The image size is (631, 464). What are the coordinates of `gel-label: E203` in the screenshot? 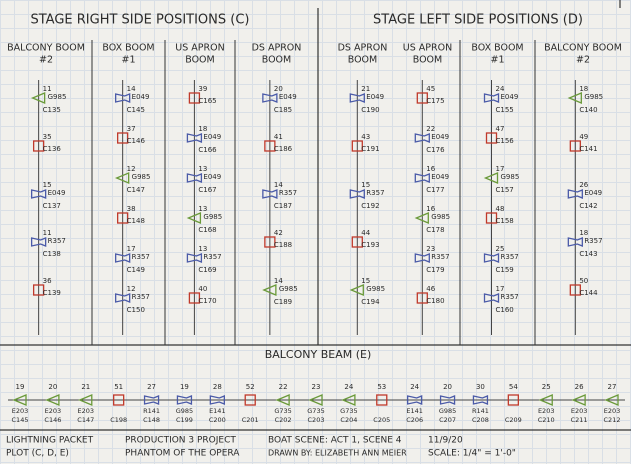 It's located at (579, 411).